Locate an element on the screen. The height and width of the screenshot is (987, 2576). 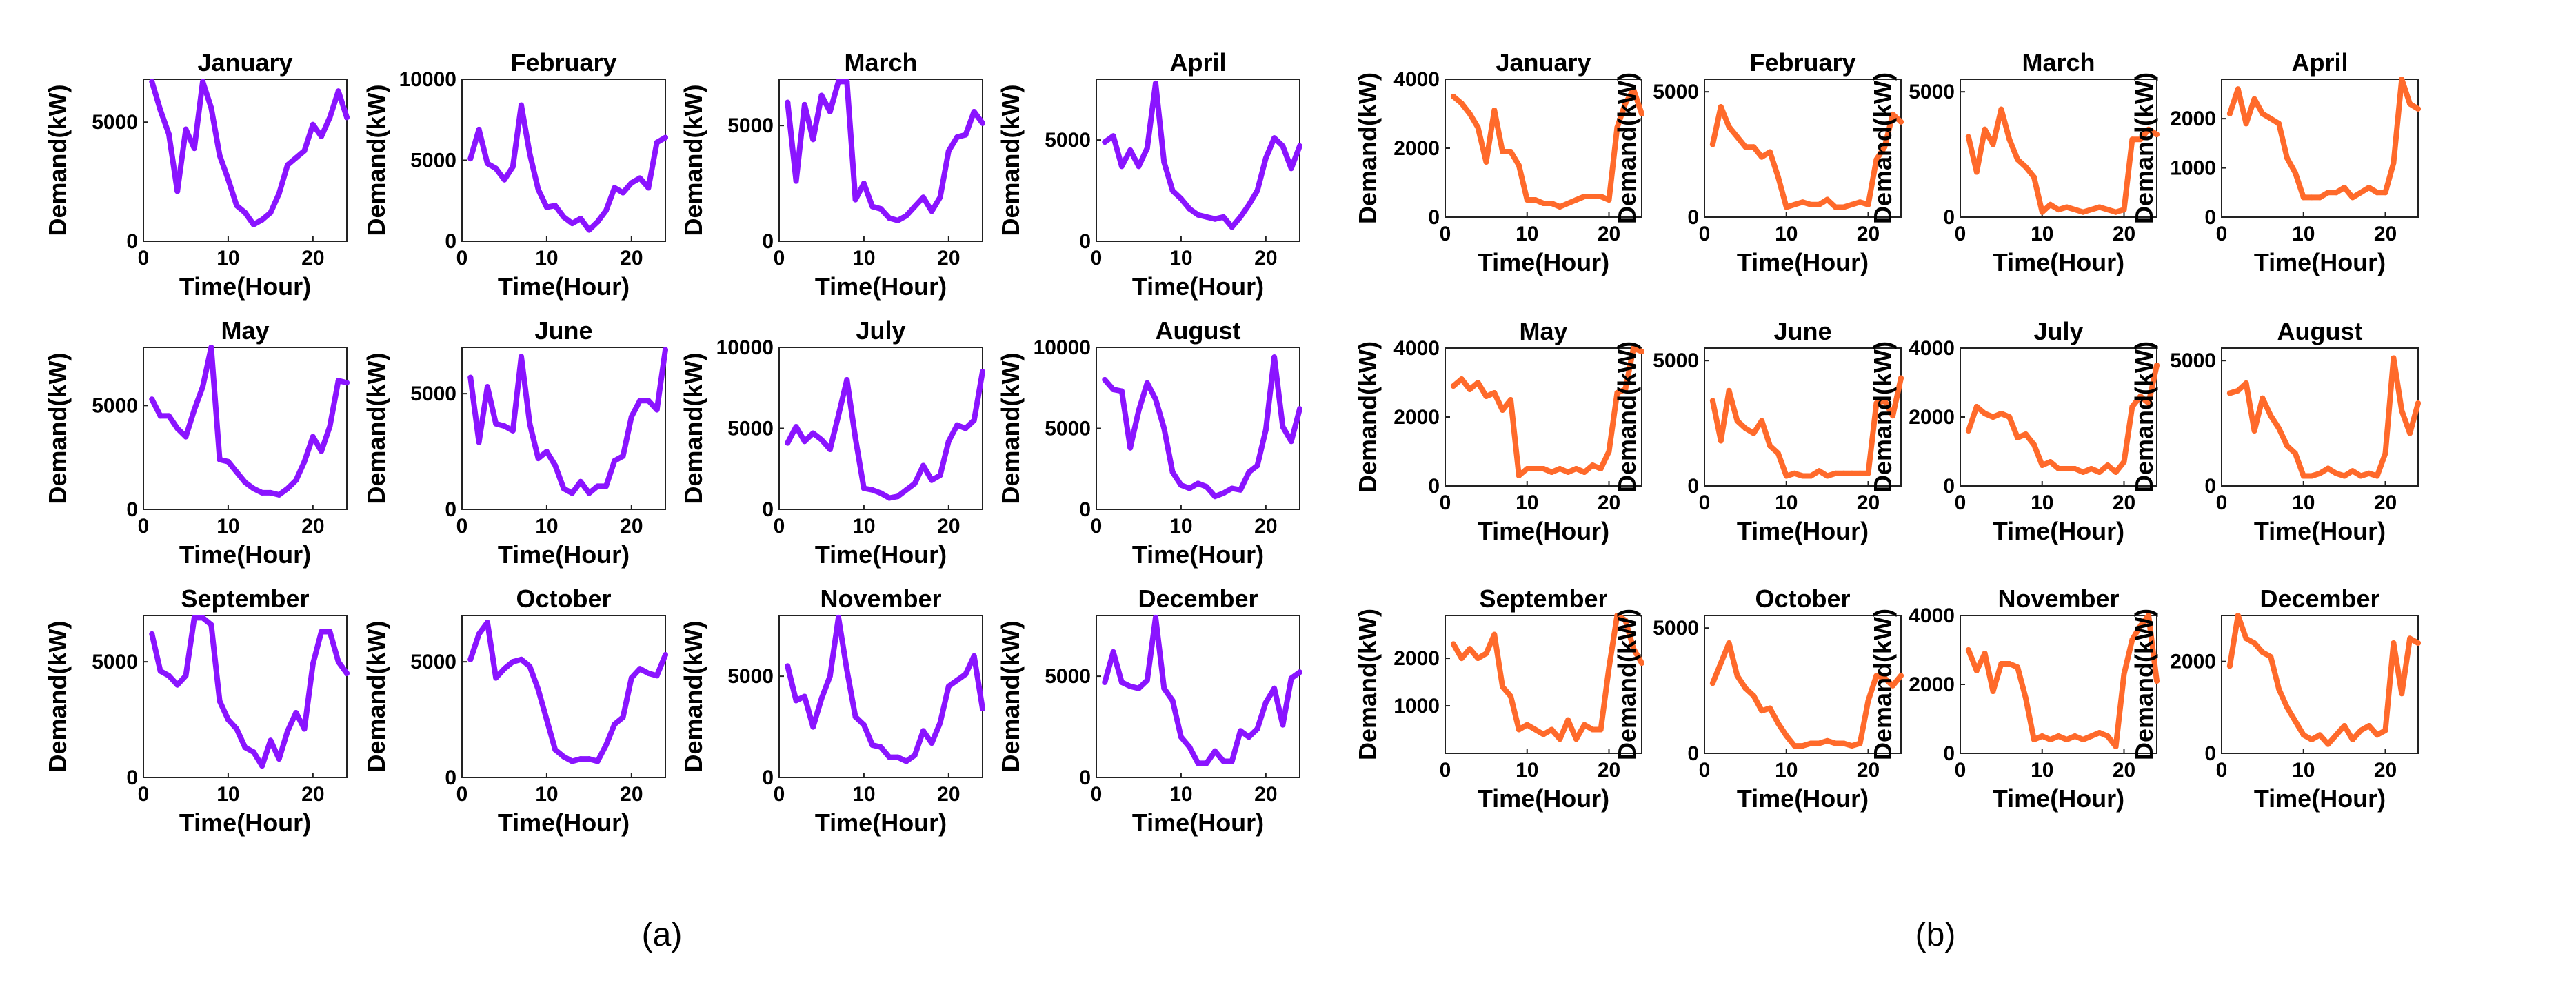
subplot-a-june: June 0 10 20 0 5000 Time(Hour) Demand(kW) is located at coordinates (515, 442).